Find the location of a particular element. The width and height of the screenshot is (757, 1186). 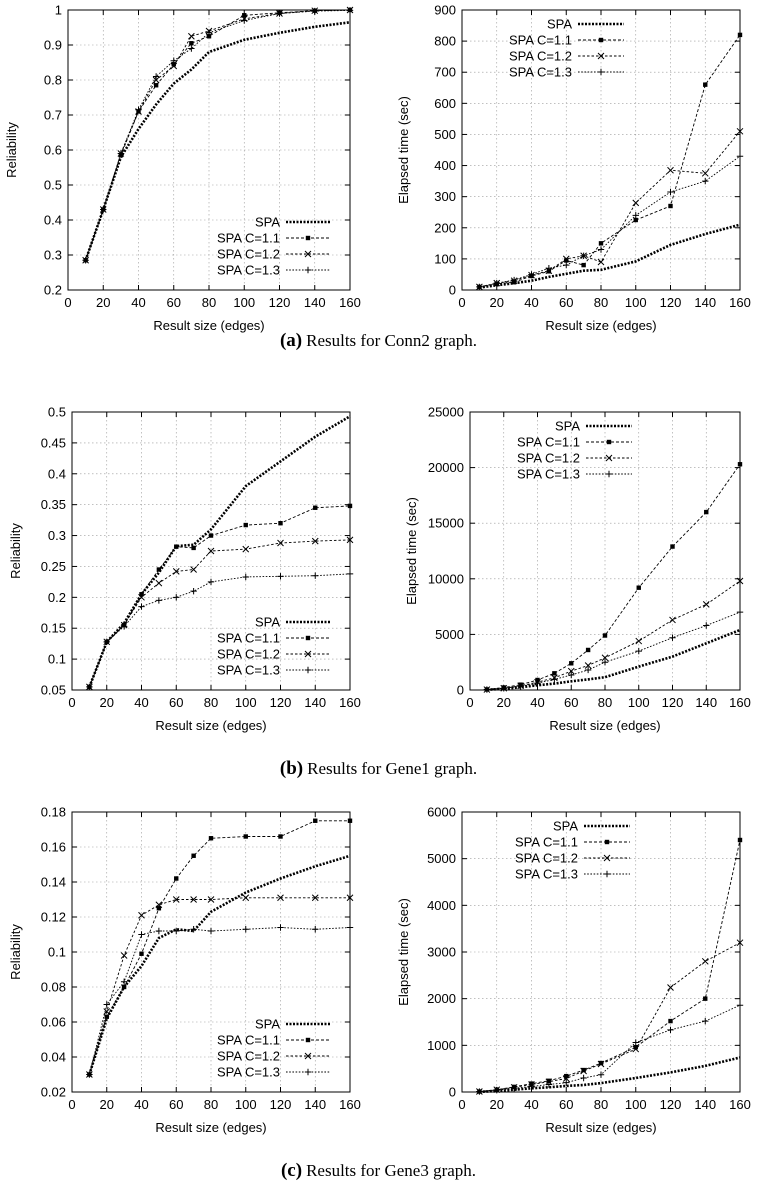

chart-3-y-tick-label: 0.35 is located at coordinates (53, 504).